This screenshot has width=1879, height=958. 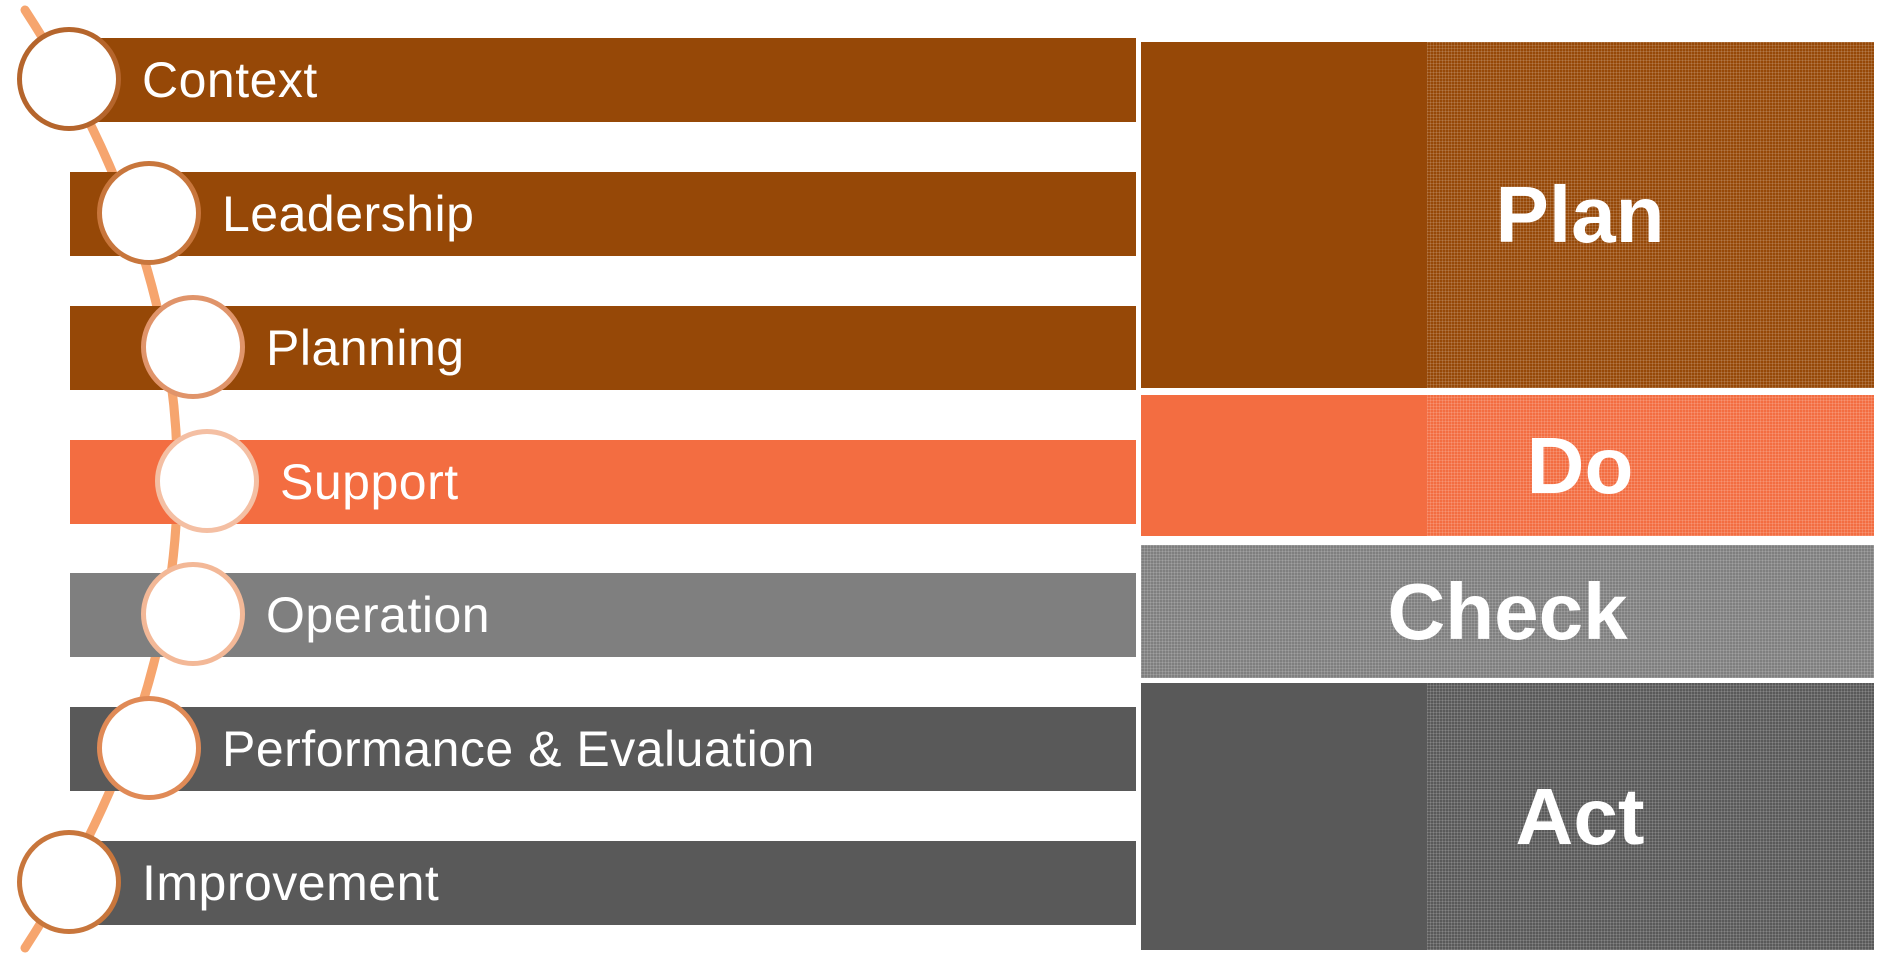 I want to click on step-label-leadership: Leadership, so click(x=348, y=214).